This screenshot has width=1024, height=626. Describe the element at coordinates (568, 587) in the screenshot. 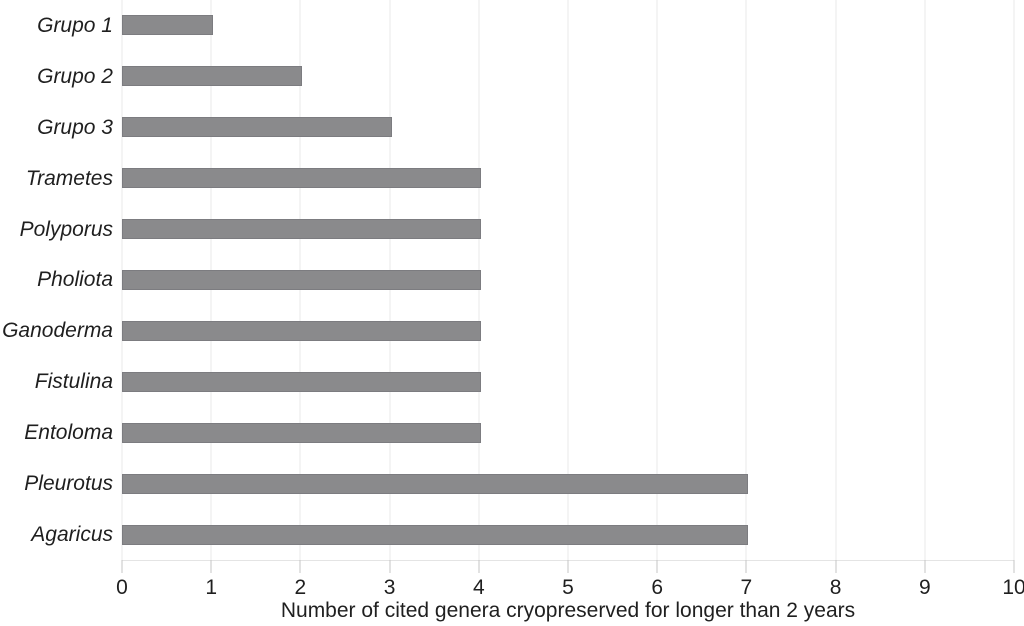

I see `x-tick-label: 5` at that location.